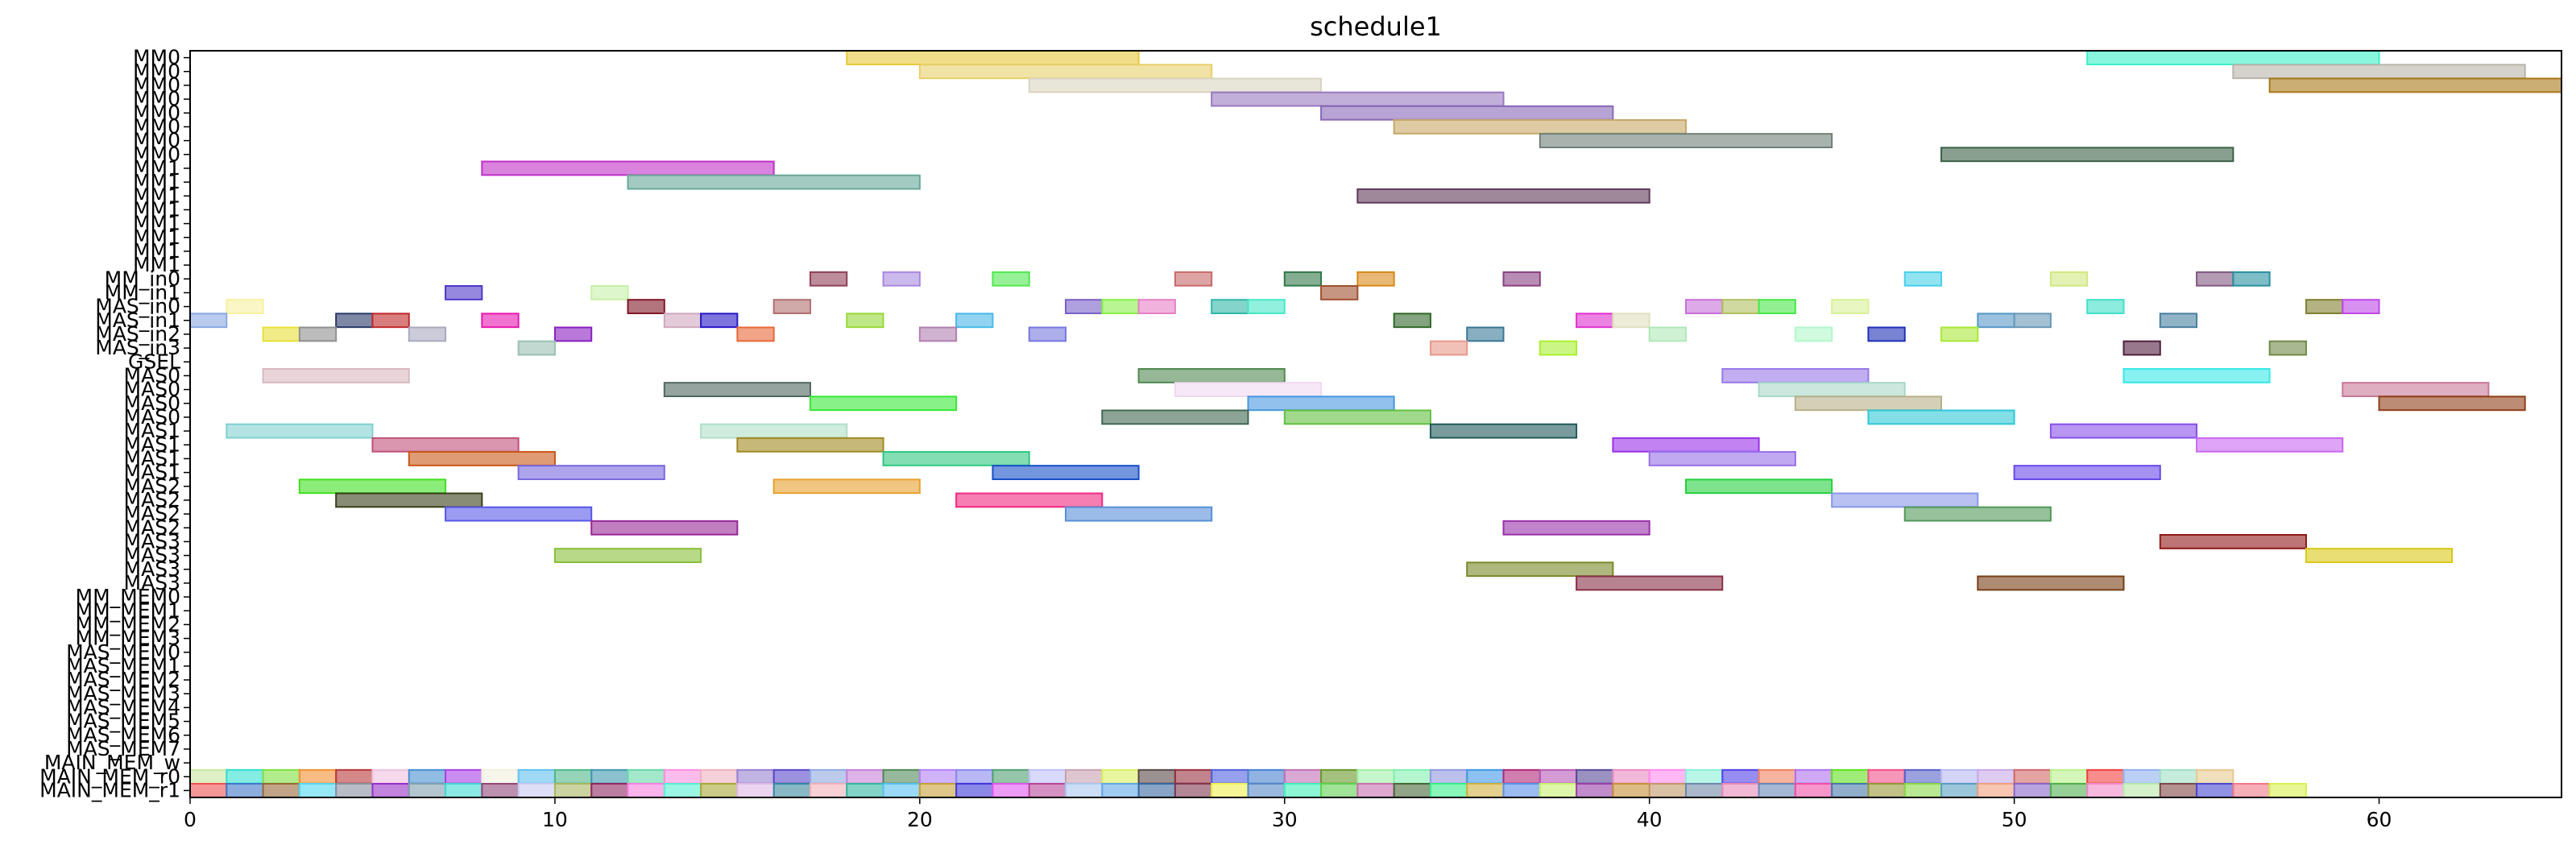 This screenshot has height=849, width=2576. I want to click on y-tick-label: MM_in1, so click(142, 292).